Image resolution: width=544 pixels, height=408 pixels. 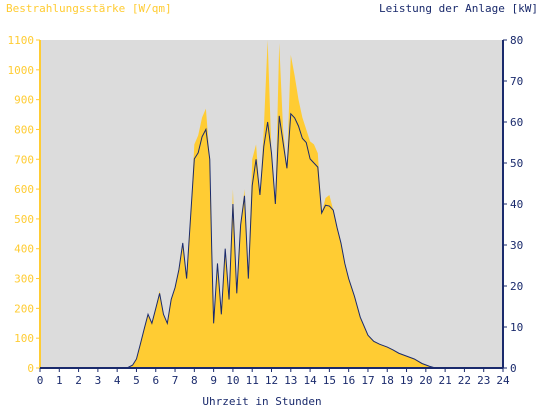 What do you see at coordinates (21, 40) in the screenshot?
I see `y-left-tick-label: 1100` at bounding box center [21, 40].